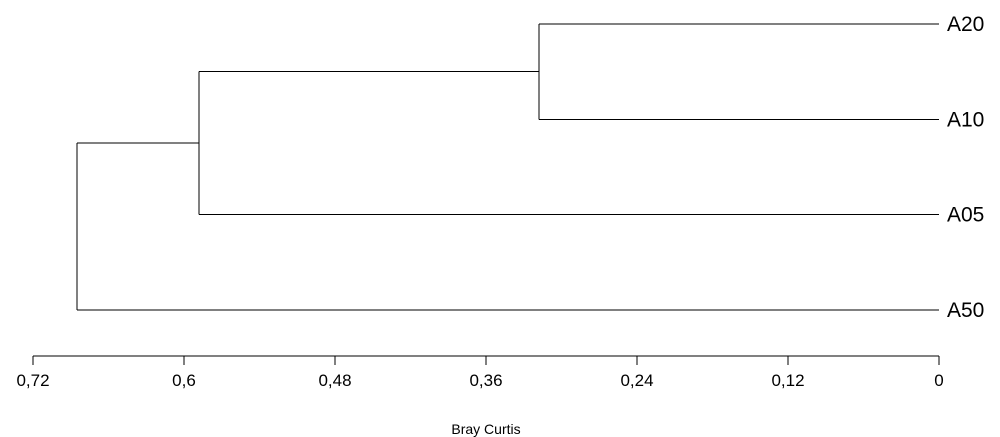 The image size is (1000, 437). I want to click on x-axis-title: Bray Curtis, so click(485, 429).